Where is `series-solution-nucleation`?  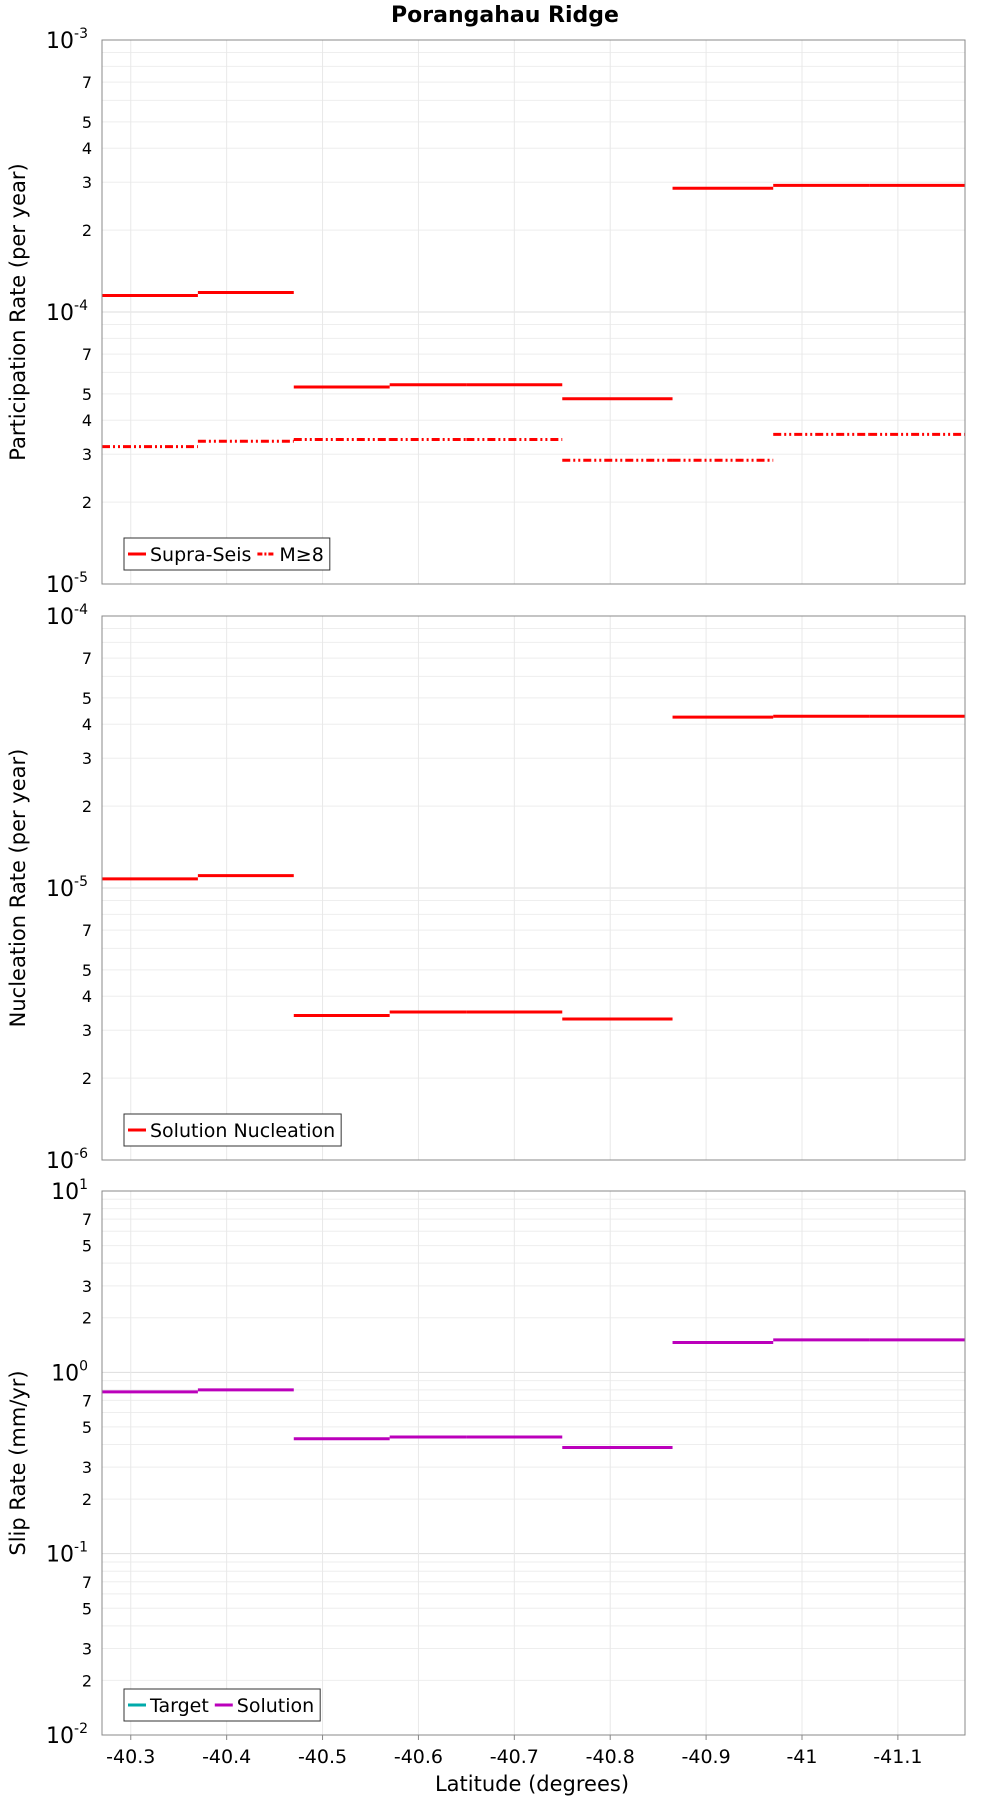 series-solution-nucleation is located at coordinates (533, 867).